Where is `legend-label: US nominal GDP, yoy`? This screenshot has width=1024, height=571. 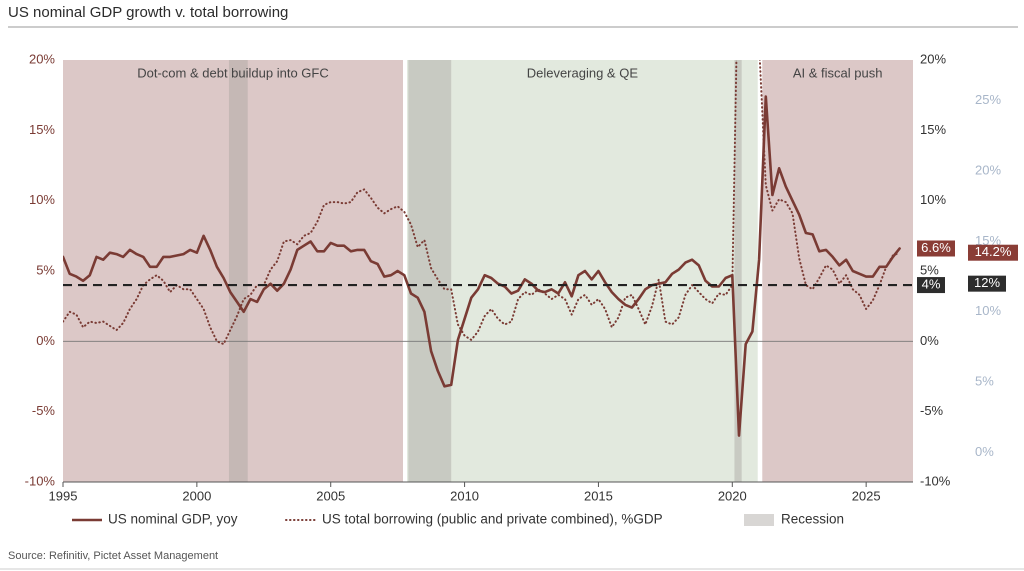 legend-label: US nominal GDP, yoy is located at coordinates (173, 519).